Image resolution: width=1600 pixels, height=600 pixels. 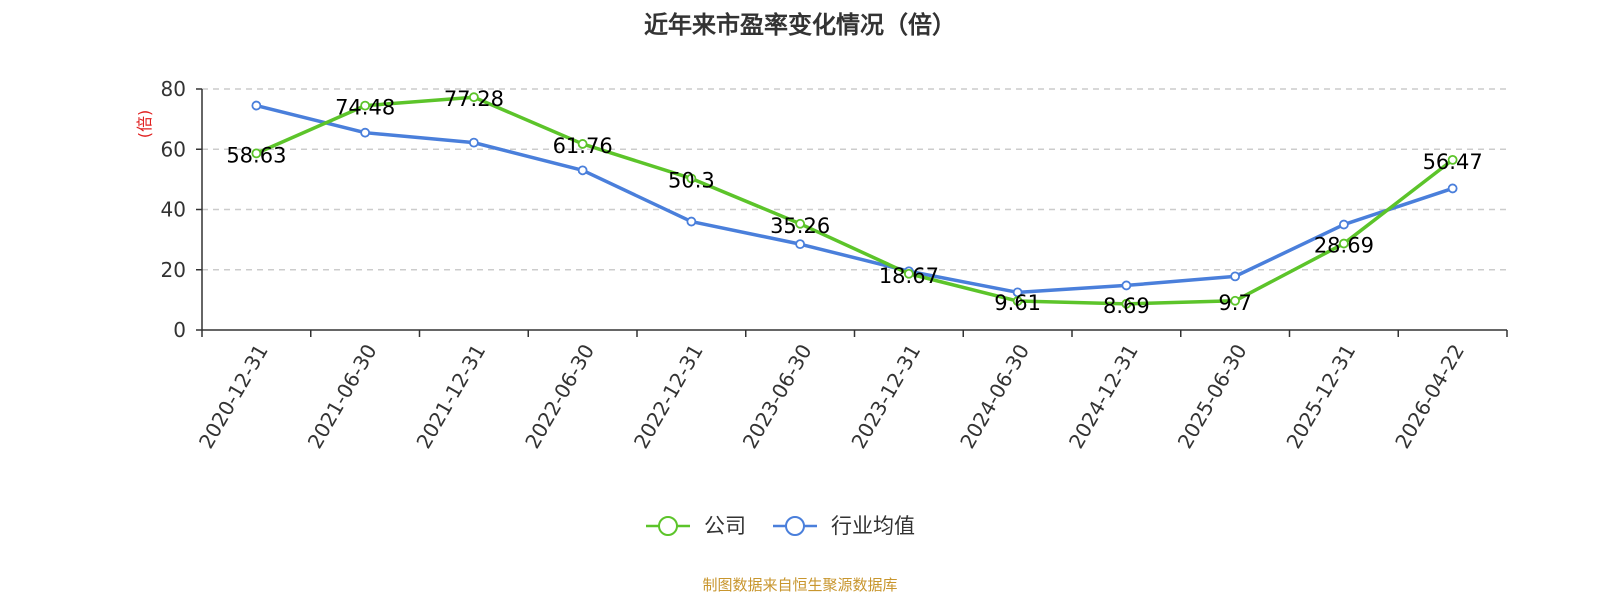 I want to click on chart-title: 近年来市盈率变化情况（倍）, so click(x=800, y=25).